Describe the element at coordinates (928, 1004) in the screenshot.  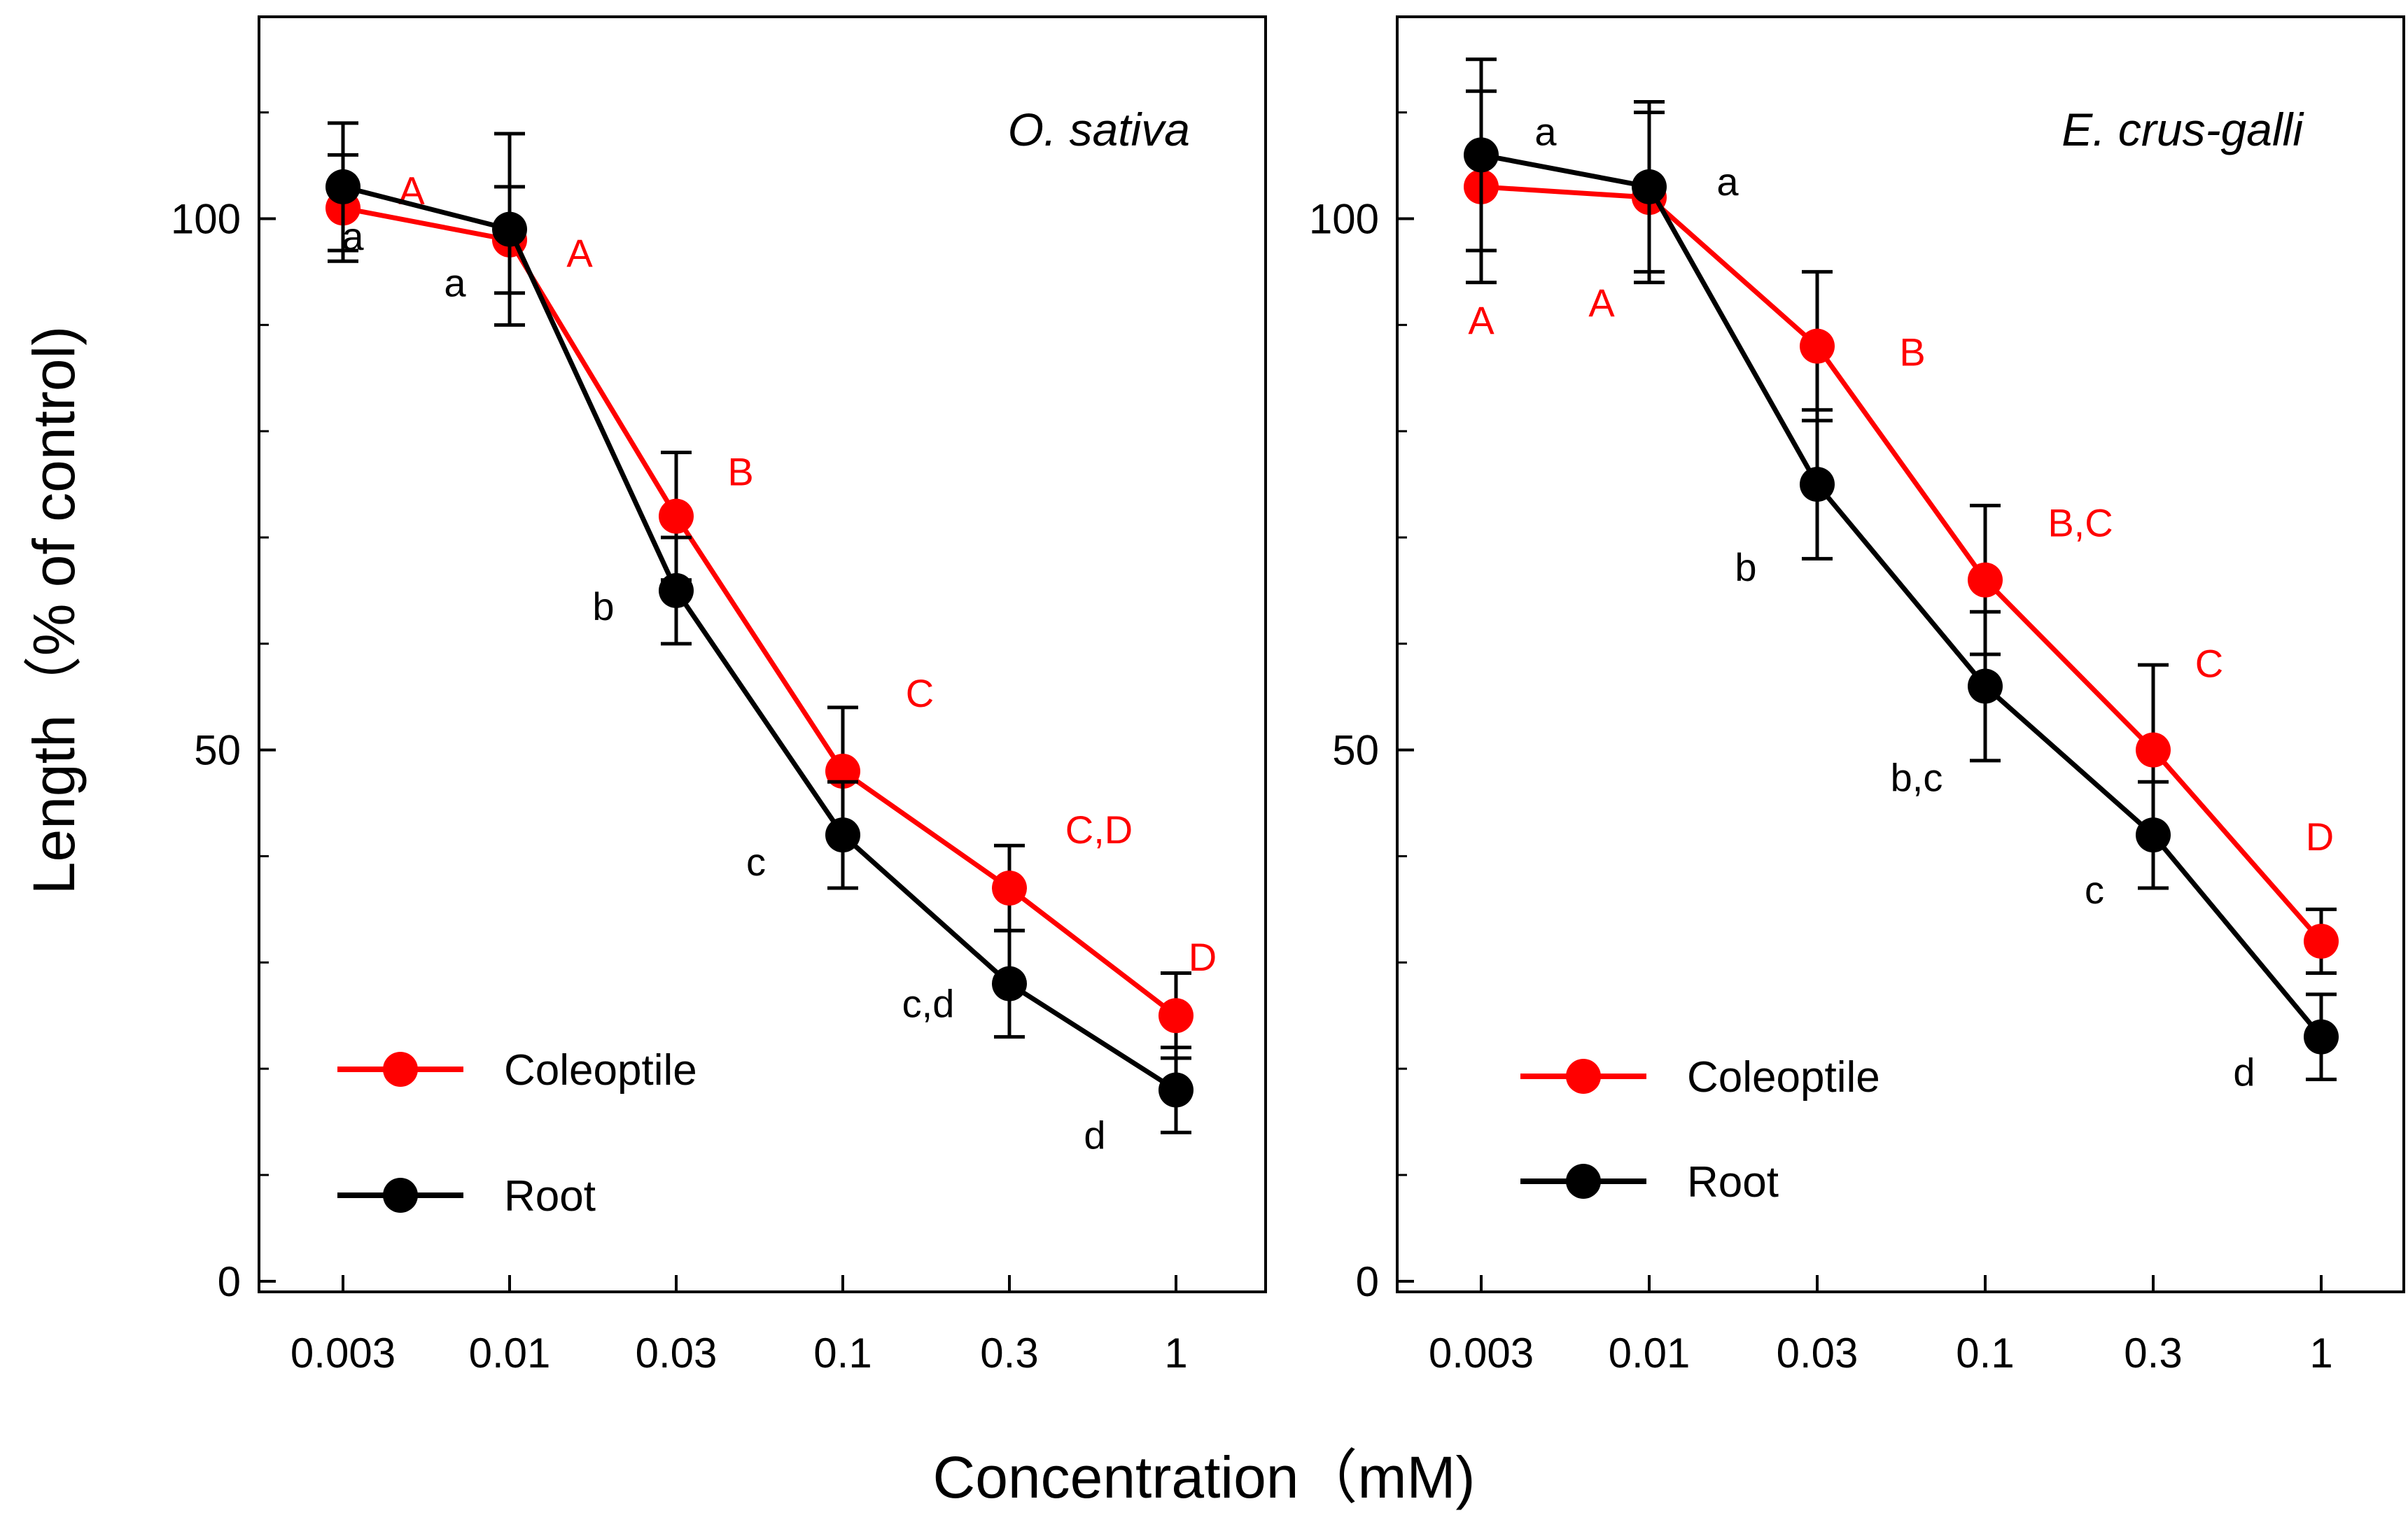
I see `significance-label-root: c,d` at that location.